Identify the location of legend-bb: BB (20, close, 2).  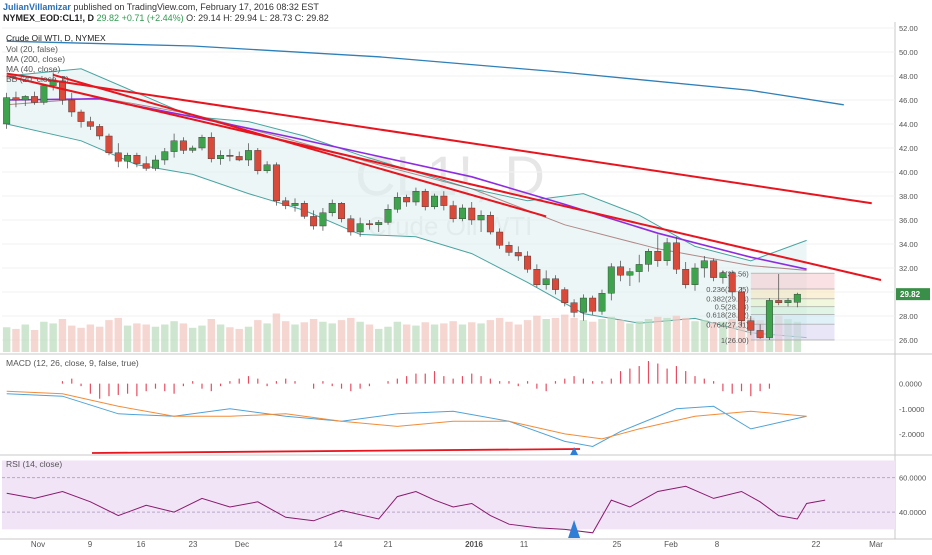
(37, 79).